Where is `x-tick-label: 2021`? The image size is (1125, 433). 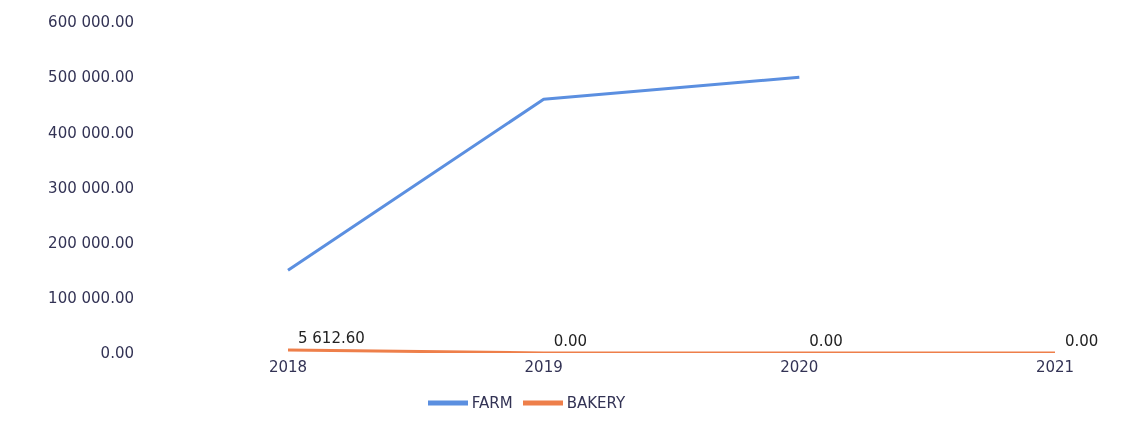 x-tick-label: 2021 is located at coordinates (1055, 366).